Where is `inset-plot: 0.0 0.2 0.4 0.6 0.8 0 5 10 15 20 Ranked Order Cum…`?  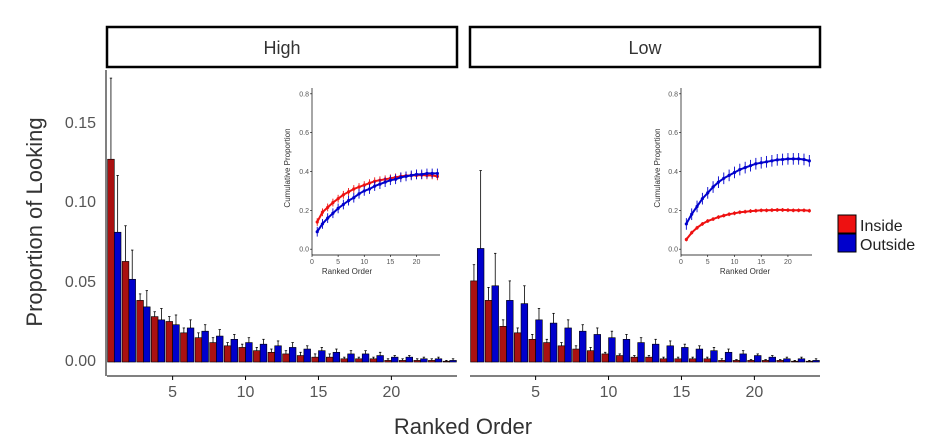
inset-plot: 0.0 0.2 0.4 0.6 0.8 0 5 10 15 20 Ranked Order Cum… is located at coordinates (362, 180).